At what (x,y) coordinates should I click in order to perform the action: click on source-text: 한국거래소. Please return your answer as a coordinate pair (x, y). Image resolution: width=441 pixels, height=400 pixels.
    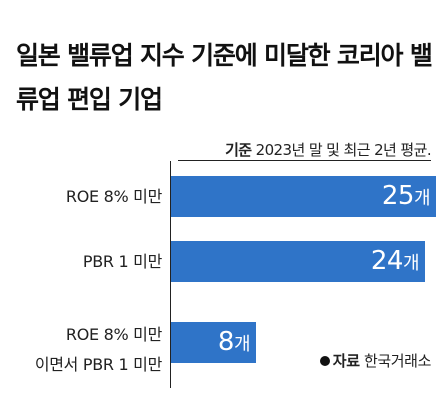
    Looking at the image, I should click on (397, 361).